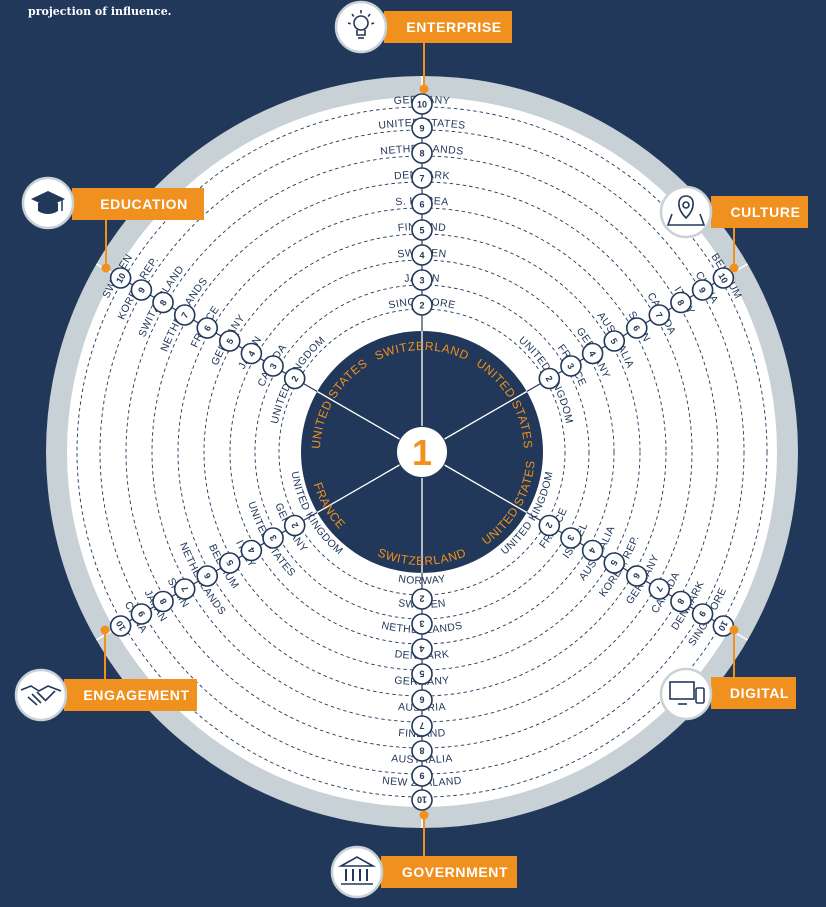  Describe the element at coordinates (100, 11) in the screenshot. I see `intro-text: projection of influence.` at that location.